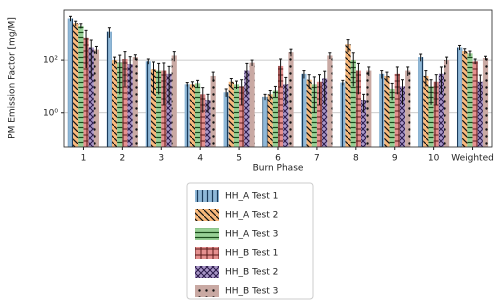 Image resolution: width=500 pixels, height=304 pixels. I want to click on x-tick-label: 7, so click(317, 159).